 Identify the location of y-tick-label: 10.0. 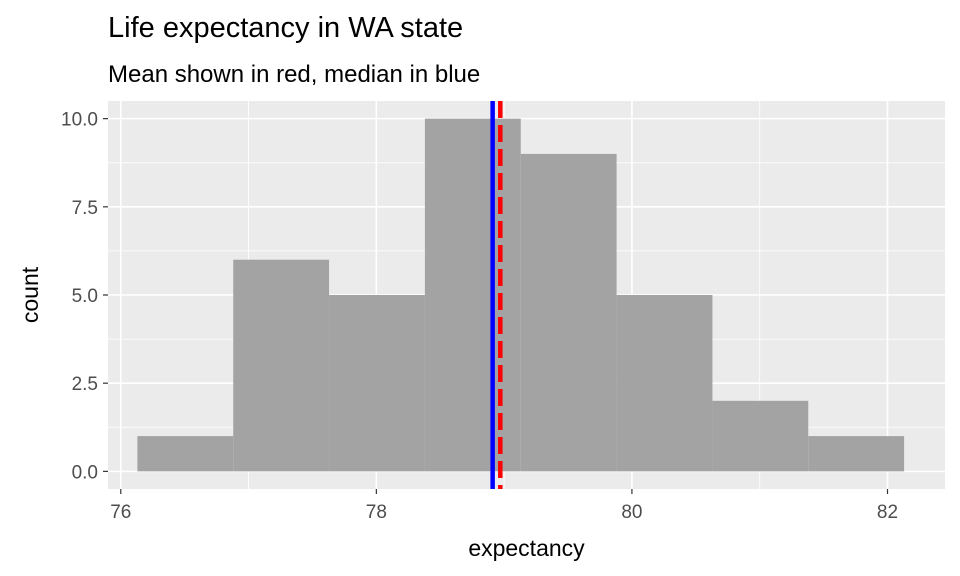
(79, 120).